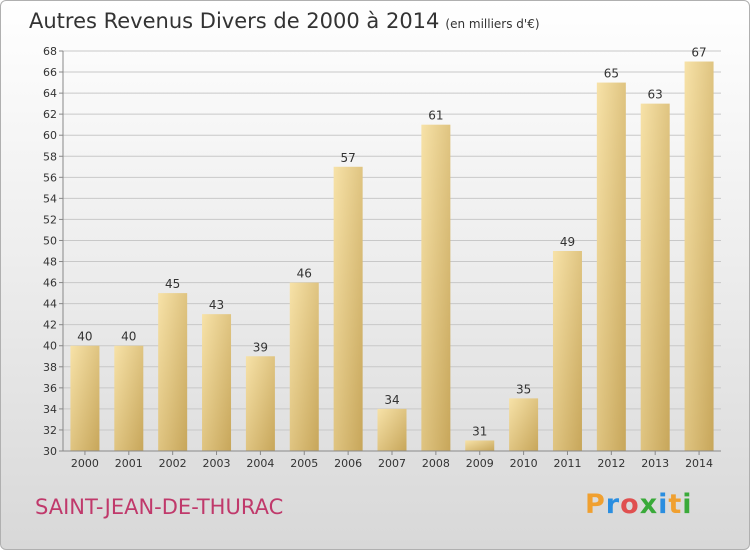  What do you see at coordinates (698, 53) in the screenshot?
I see `value-label-2014: 67` at bounding box center [698, 53].